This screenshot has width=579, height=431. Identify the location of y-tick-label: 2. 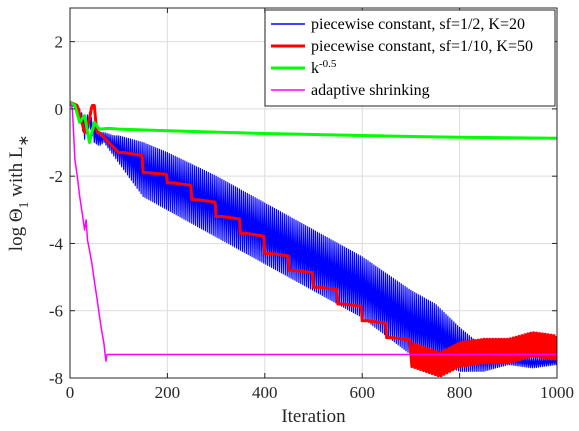
(59, 42).